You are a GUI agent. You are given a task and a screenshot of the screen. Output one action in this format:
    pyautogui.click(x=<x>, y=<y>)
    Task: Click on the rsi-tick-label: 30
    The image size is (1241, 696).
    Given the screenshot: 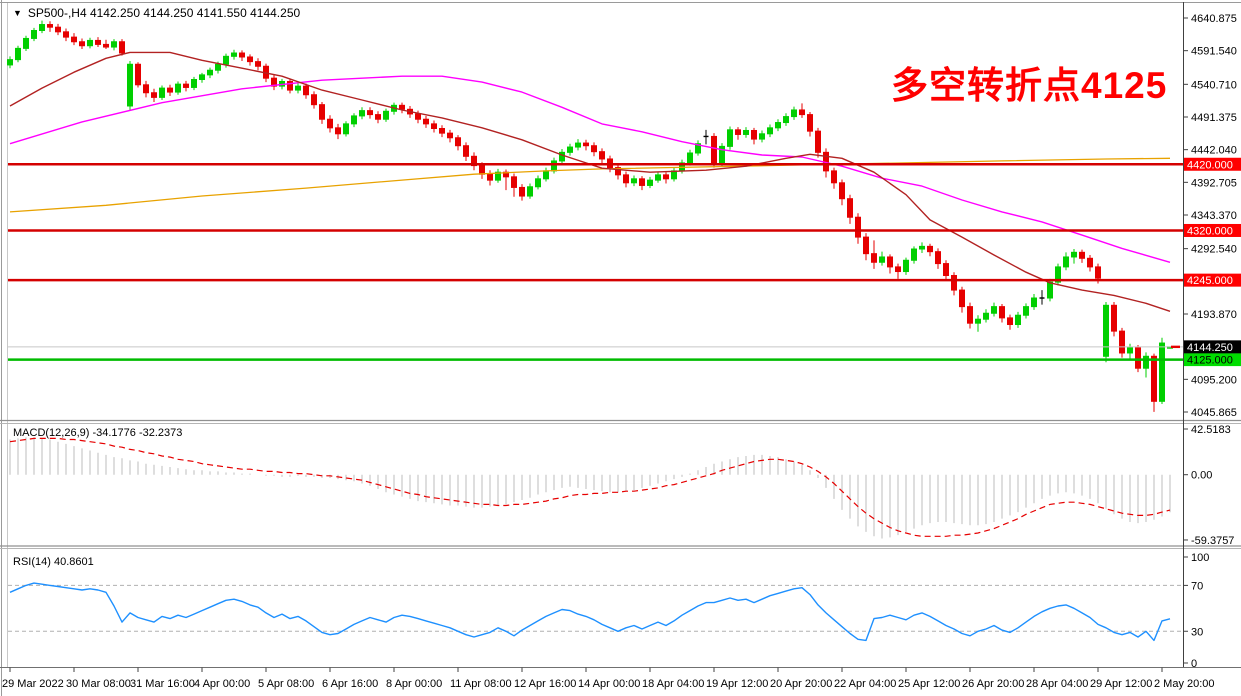 What is the action you would take?
    pyautogui.click(x=1197, y=632)
    